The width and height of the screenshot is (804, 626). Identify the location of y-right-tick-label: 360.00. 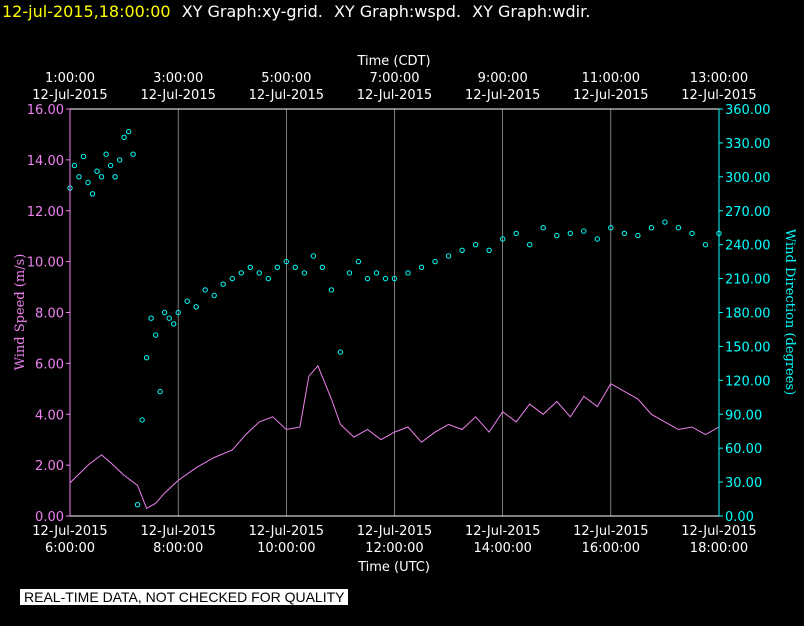
(748, 110).